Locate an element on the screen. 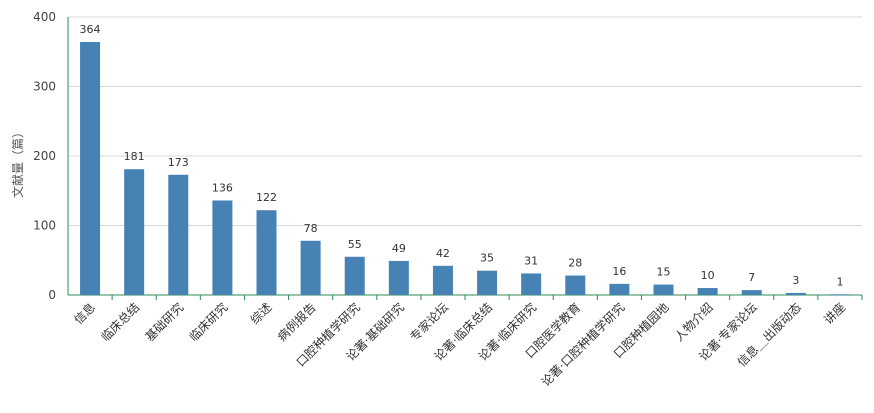  y-tick-label: 0 is located at coordinates (52, 295).